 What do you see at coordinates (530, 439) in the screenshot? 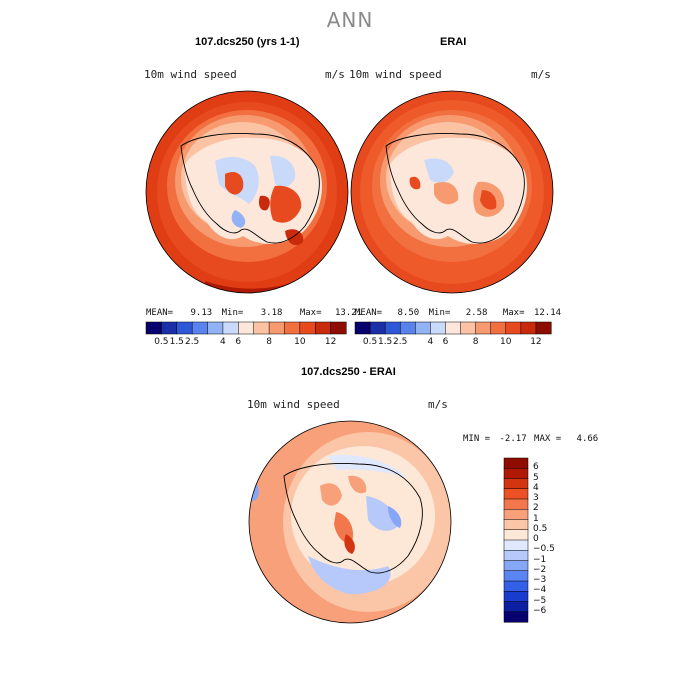
I see `stats-diff: MIN = -2.17 MAX = 4.66` at bounding box center [530, 439].